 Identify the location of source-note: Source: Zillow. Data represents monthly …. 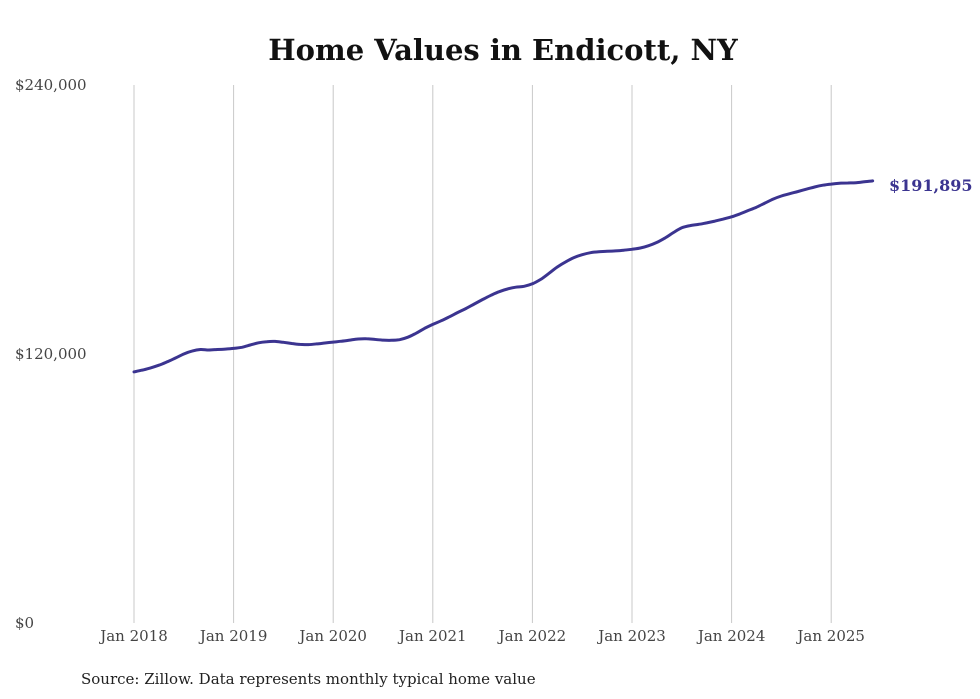
(308, 679).